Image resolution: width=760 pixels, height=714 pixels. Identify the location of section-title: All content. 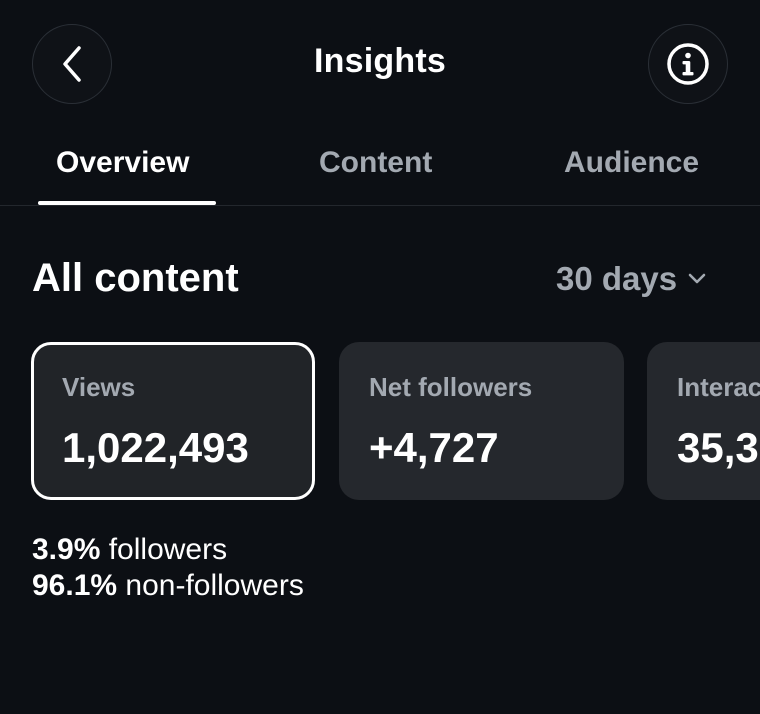
(135, 278).